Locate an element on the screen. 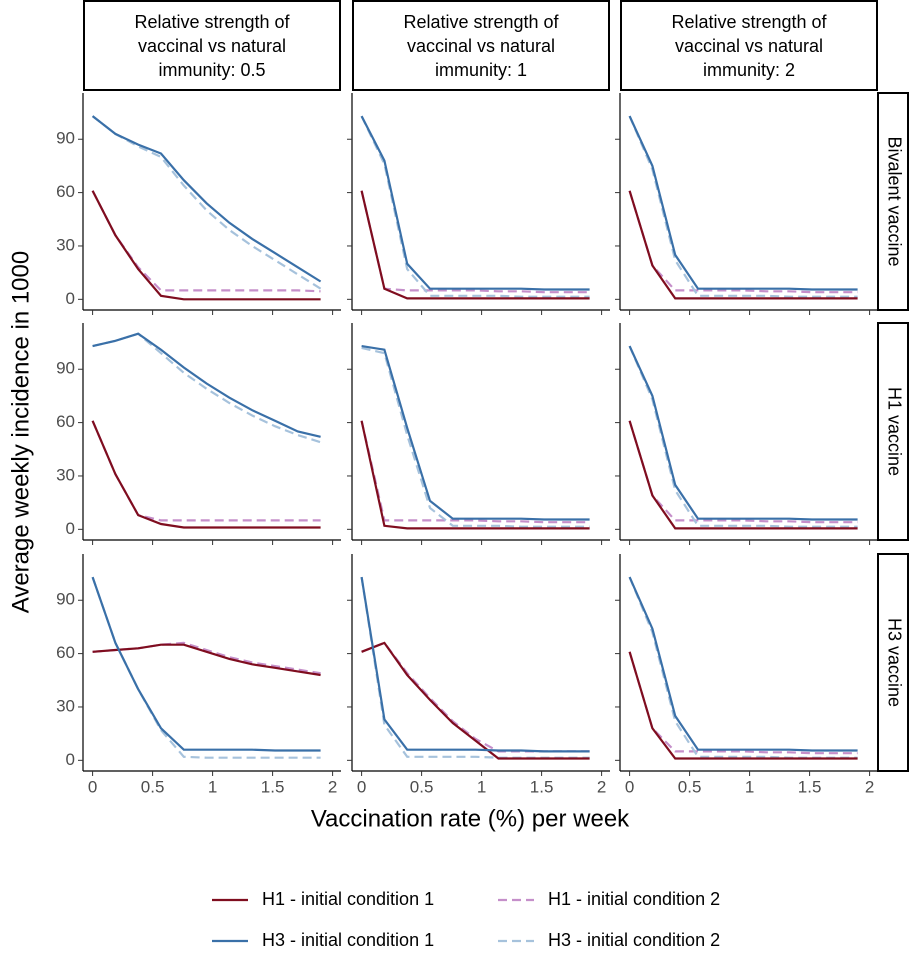 The image size is (909, 958). legend-label: H1 - initial condition 1 is located at coordinates (348, 899).